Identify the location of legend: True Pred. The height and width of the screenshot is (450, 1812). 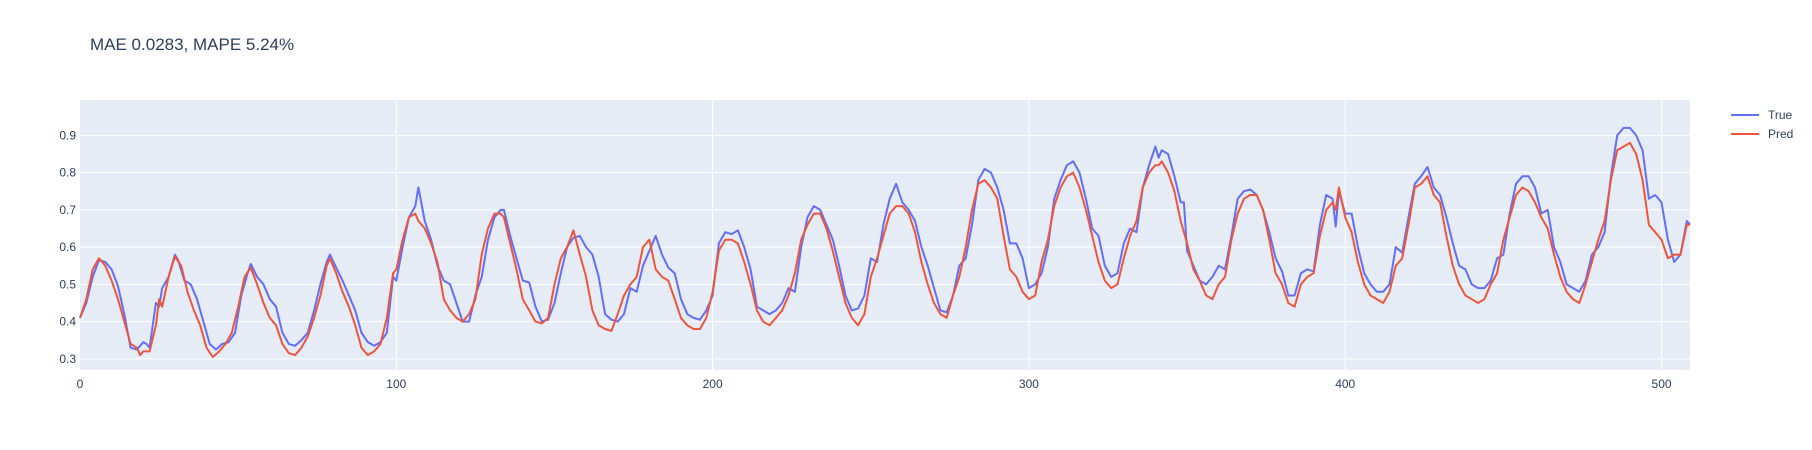
(1762, 124).